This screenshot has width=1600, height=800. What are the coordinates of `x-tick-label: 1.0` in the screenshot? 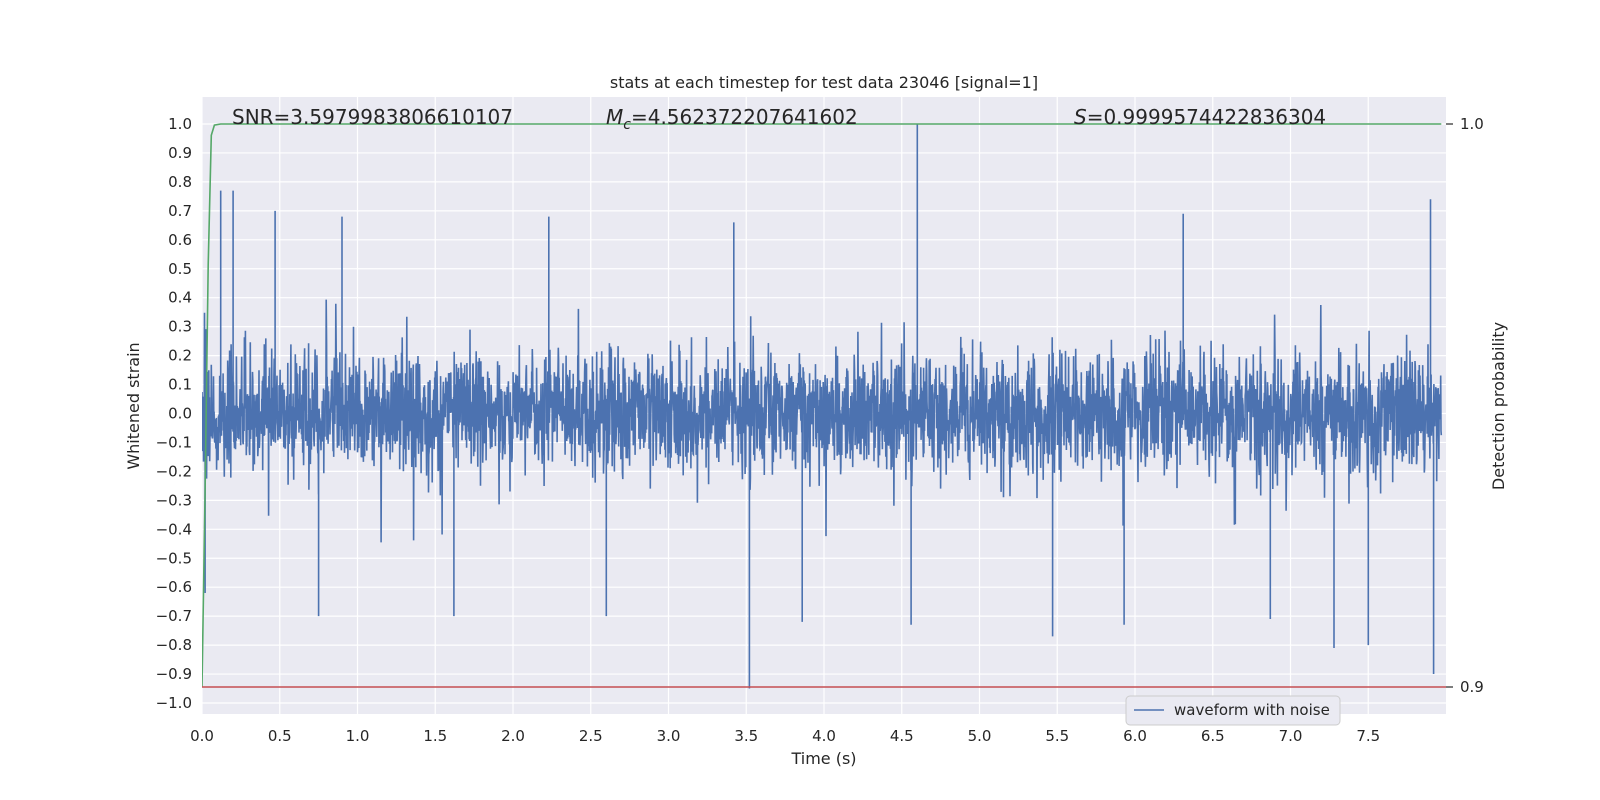 It's located at (358, 736).